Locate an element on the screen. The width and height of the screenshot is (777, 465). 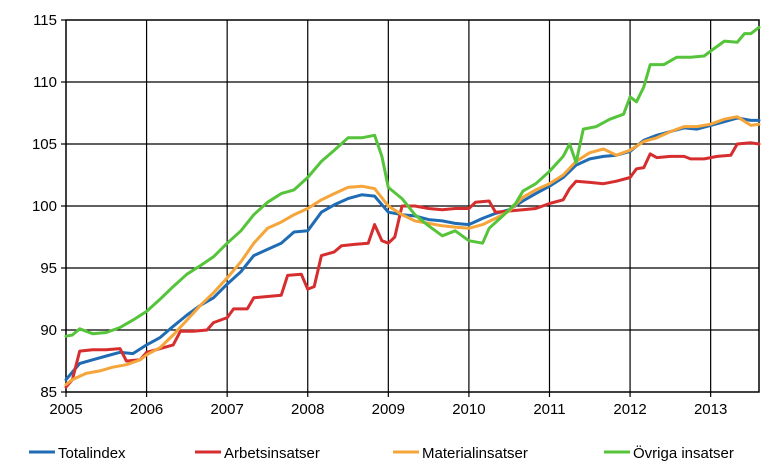
legend-label: Materialinsatser is located at coordinates (475, 453).